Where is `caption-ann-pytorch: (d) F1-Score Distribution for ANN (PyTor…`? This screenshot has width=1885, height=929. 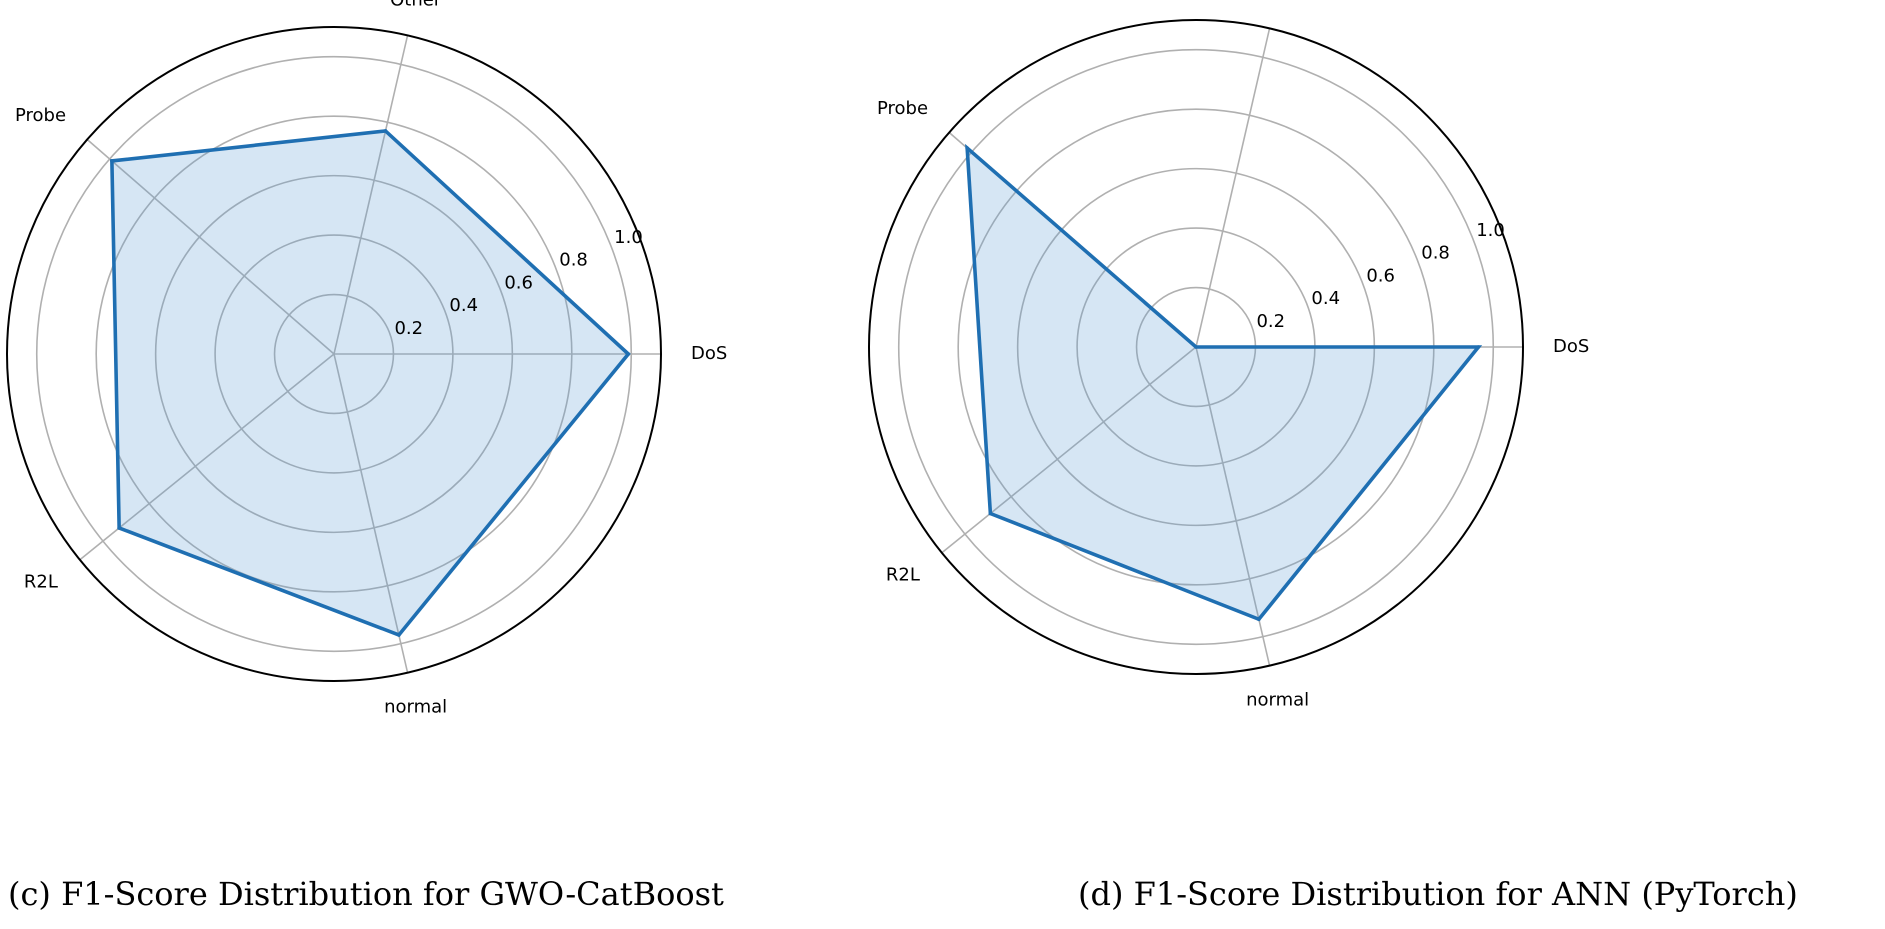 caption-ann-pytorch: (d) F1-Score Distribution for ANN (PyTor… is located at coordinates (1438, 894).